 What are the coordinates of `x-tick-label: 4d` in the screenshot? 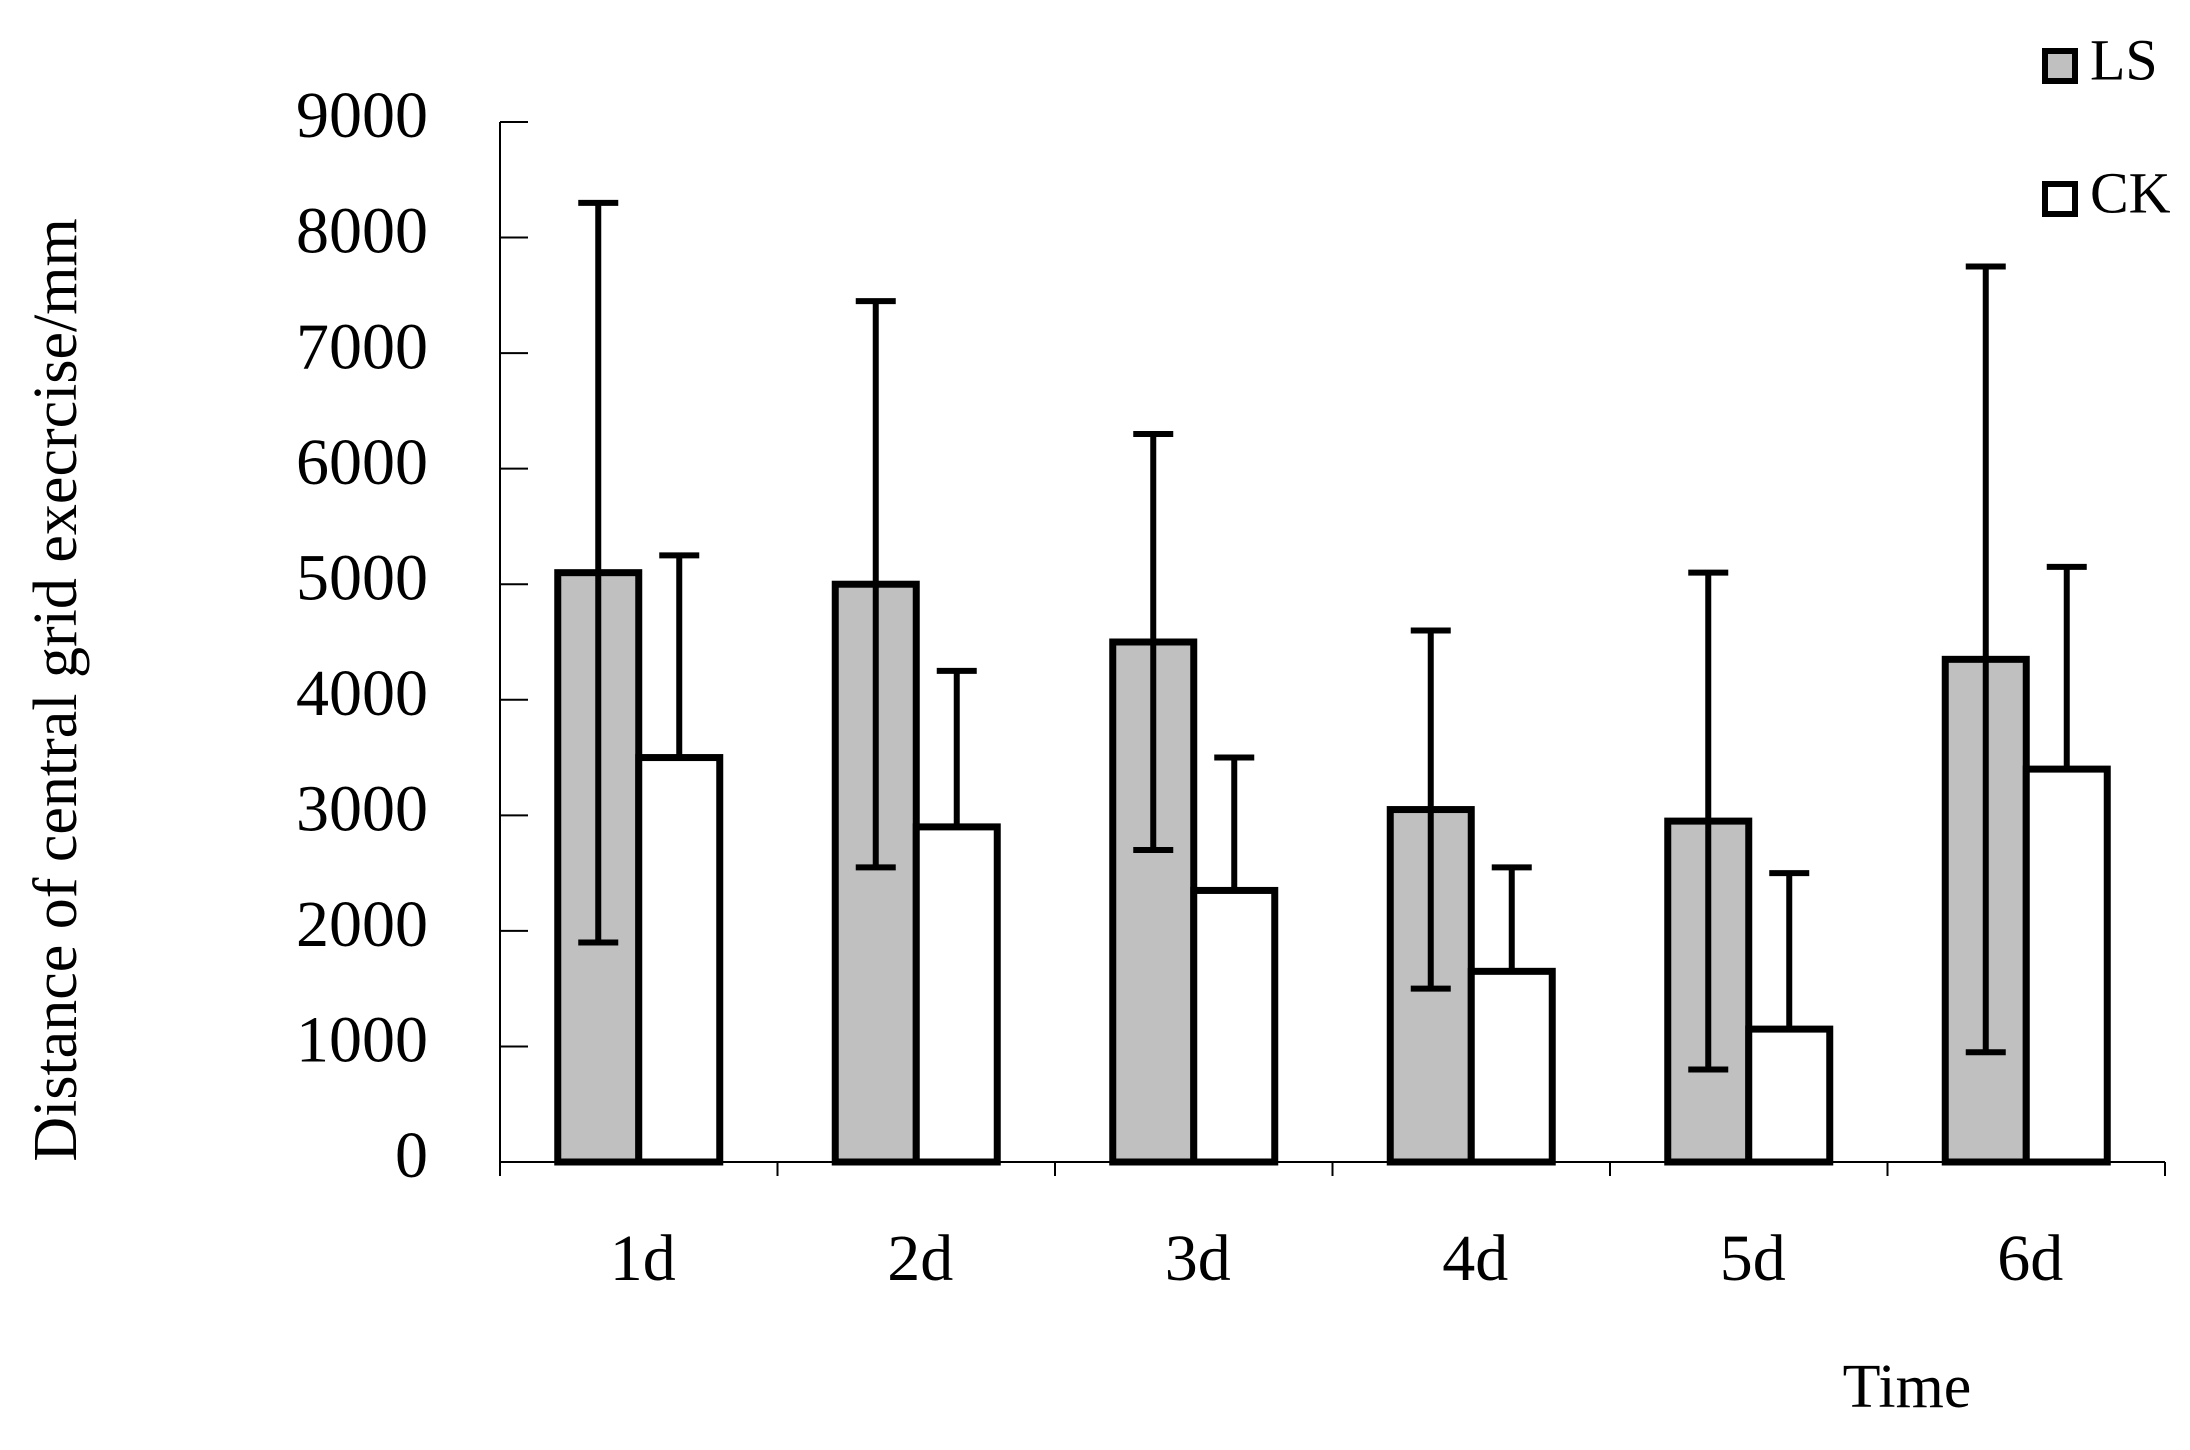 It's located at (1475, 1258).